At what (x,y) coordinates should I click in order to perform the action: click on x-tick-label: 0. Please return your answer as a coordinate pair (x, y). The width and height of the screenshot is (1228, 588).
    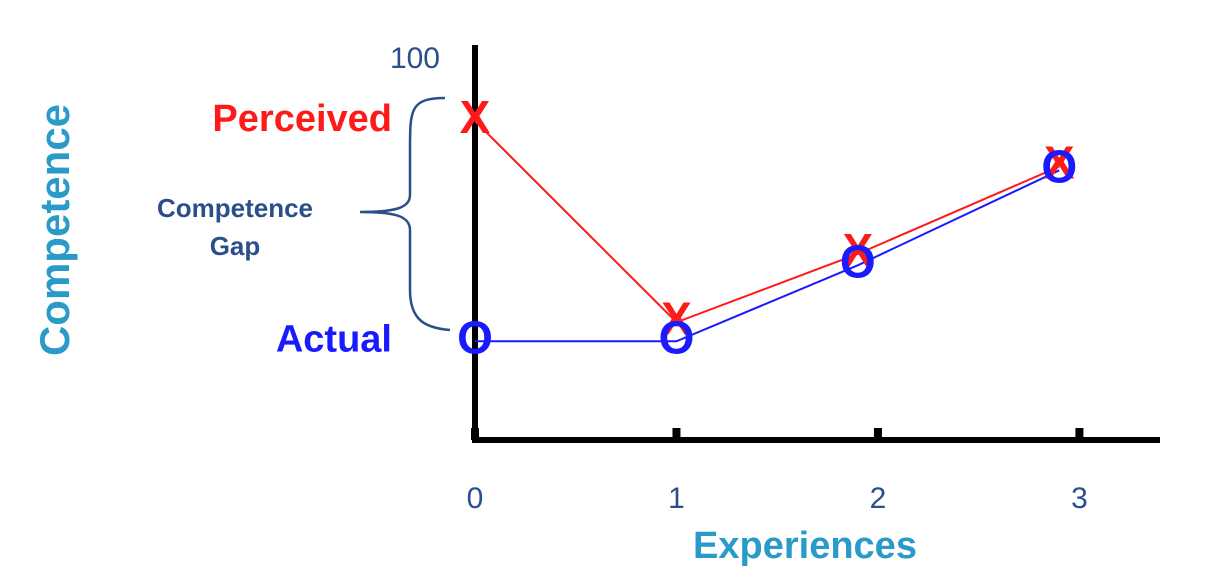
    Looking at the image, I should click on (475, 498).